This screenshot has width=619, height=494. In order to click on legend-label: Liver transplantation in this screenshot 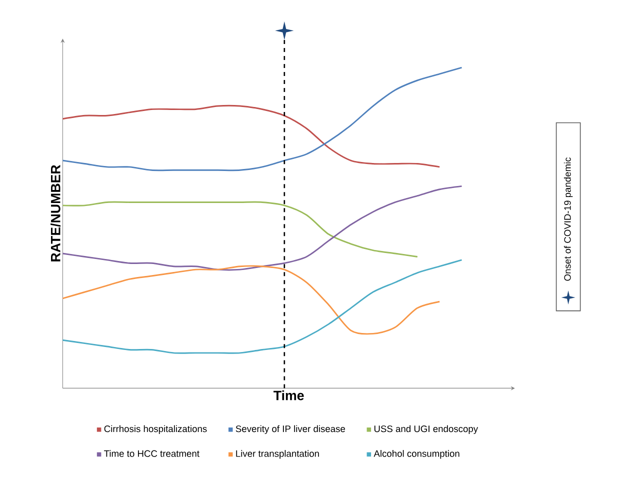, I will do `click(277, 454)`.